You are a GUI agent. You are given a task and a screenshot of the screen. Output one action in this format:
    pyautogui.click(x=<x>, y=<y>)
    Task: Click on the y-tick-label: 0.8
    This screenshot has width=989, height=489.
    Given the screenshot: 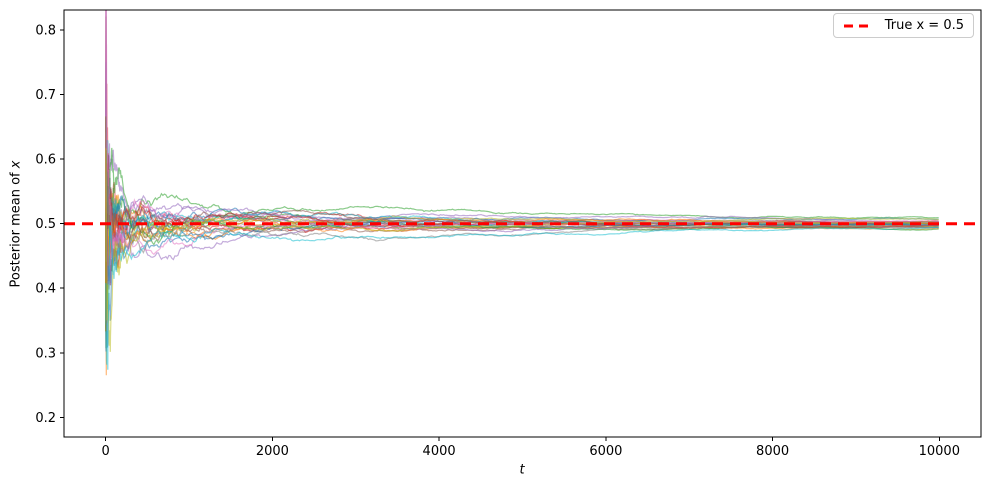 What is the action you would take?
    pyautogui.click(x=45, y=31)
    